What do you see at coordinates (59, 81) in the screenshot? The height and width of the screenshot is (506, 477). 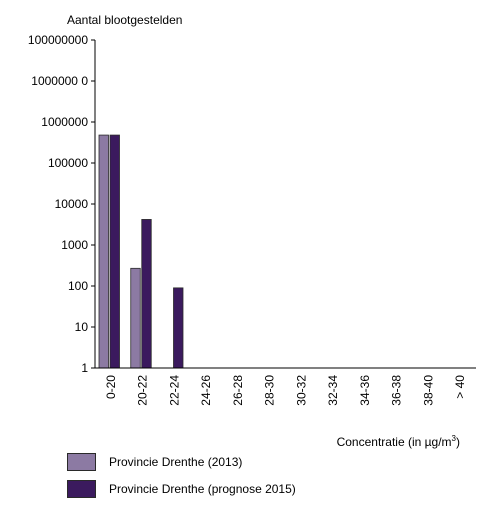 I see `y-tick-label: 1000000 0` at bounding box center [59, 81].